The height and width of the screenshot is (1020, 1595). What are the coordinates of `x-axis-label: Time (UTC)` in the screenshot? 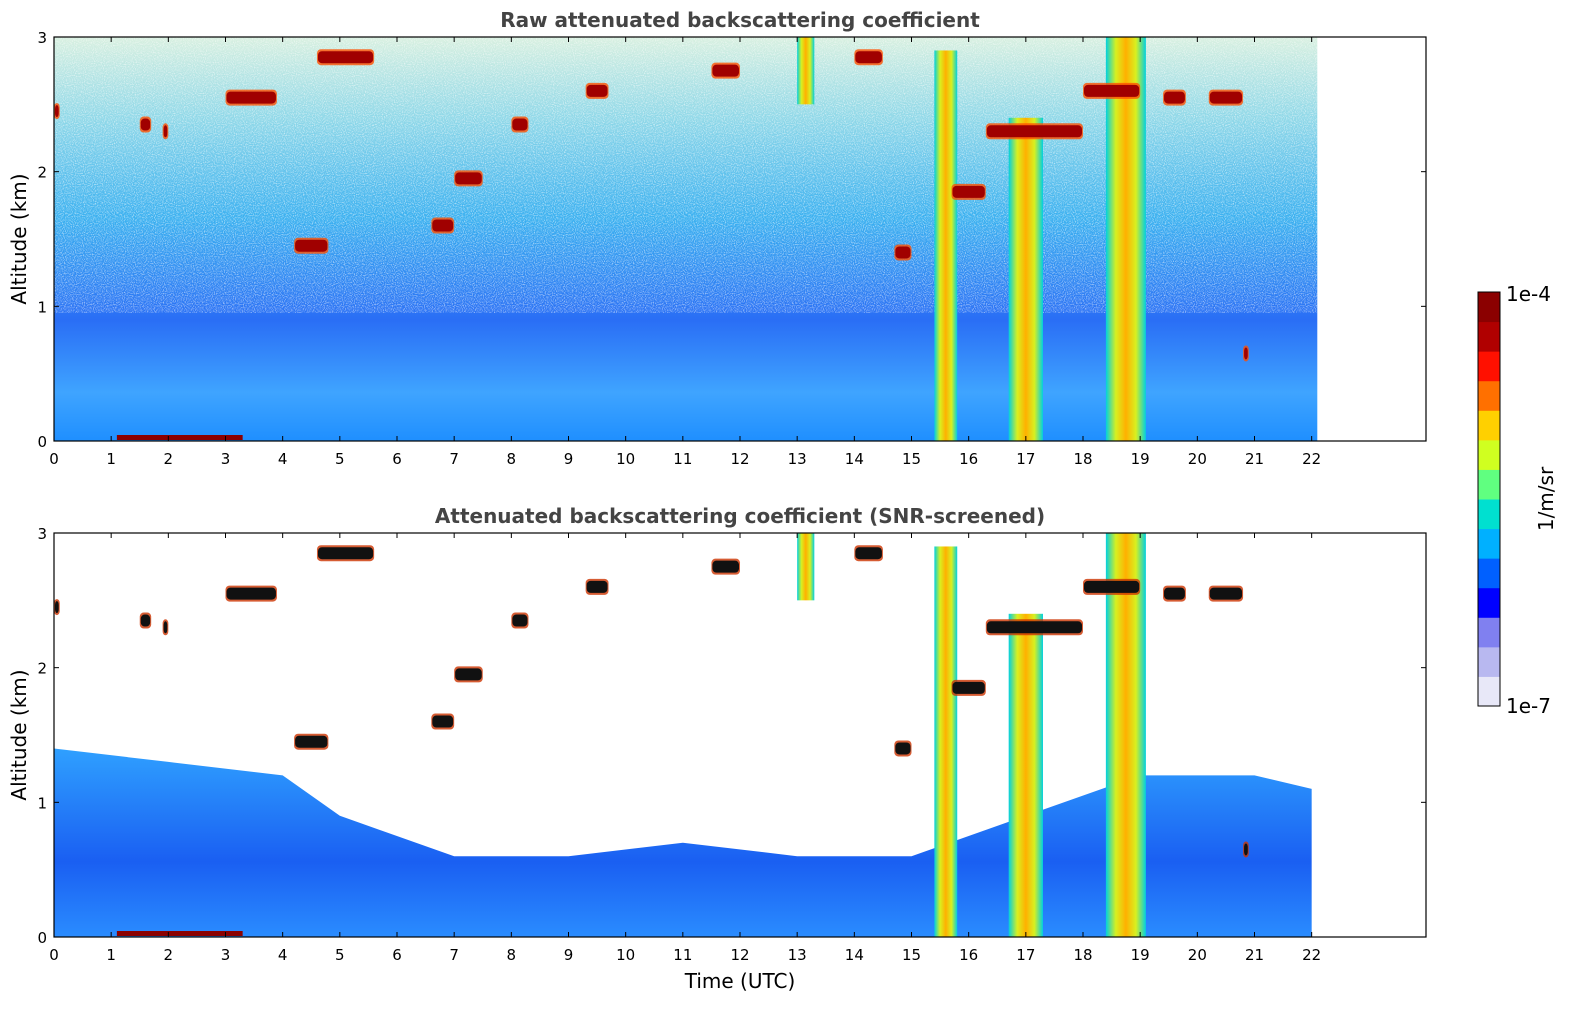 It's located at (740, 981).